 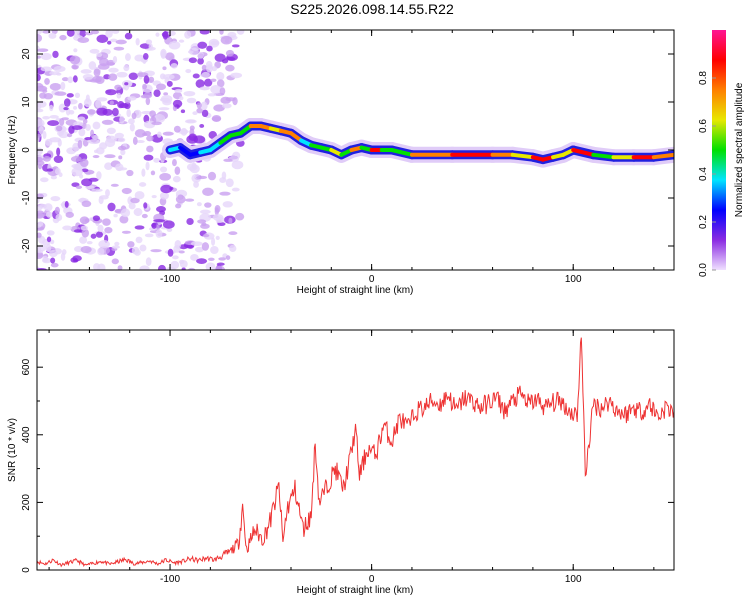 What do you see at coordinates (583, 152) in the screenshot?
I see `ridge-segment` at bounding box center [583, 152].